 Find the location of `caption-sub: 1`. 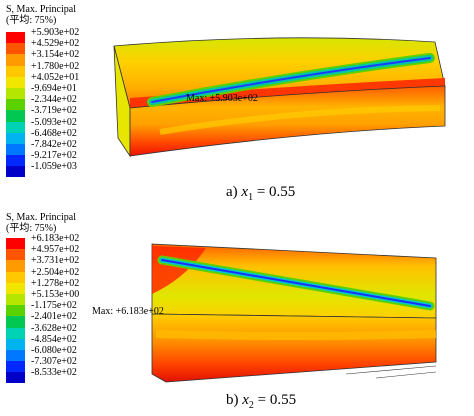

caption-sub: 1 is located at coordinates (251, 197).